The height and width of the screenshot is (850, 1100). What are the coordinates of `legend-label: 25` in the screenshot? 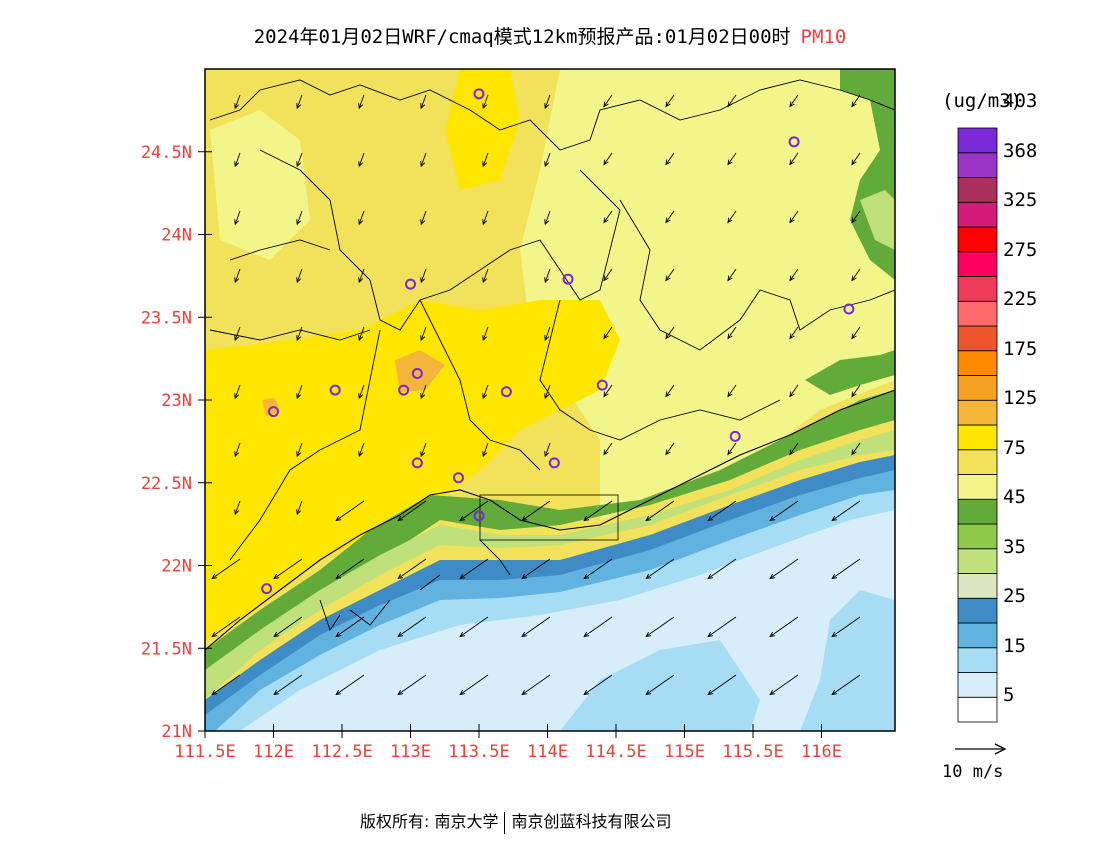 It's located at (1014, 596).